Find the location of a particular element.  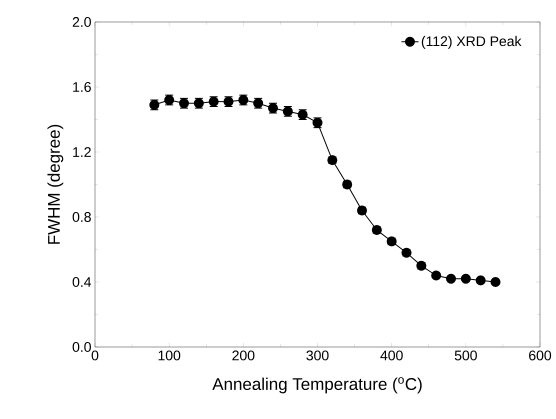

x-tick-label: 200 is located at coordinates (243, 355).